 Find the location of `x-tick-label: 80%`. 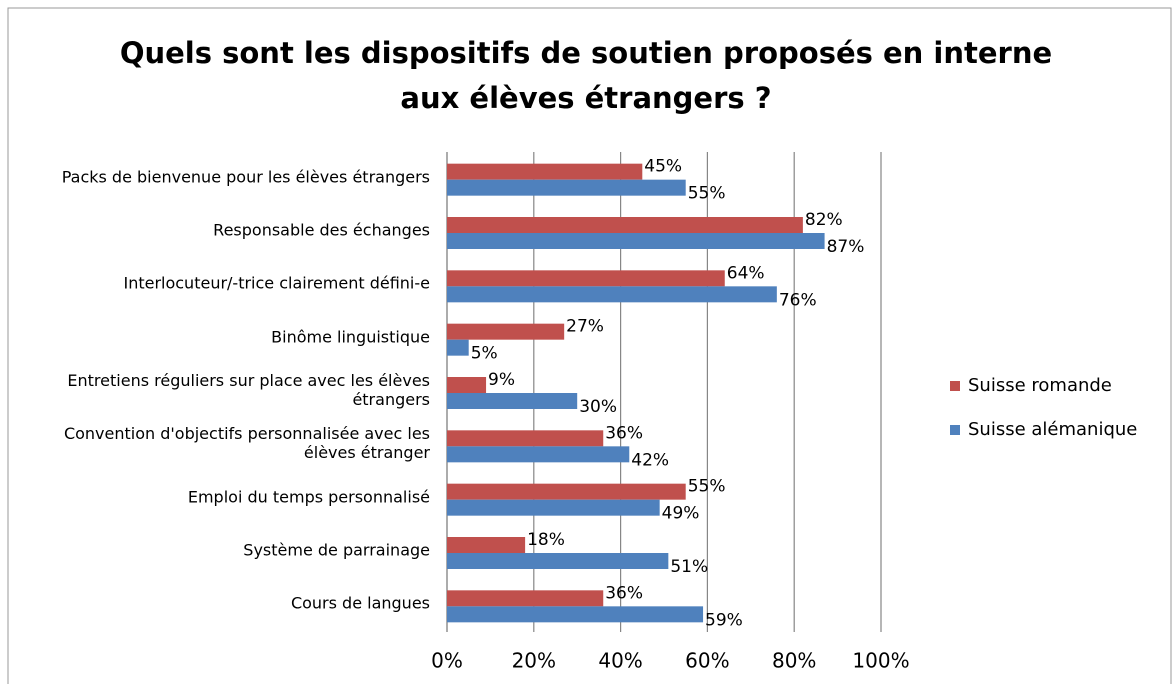

x-tick-label: 80% is located at coordinates (794, 661).